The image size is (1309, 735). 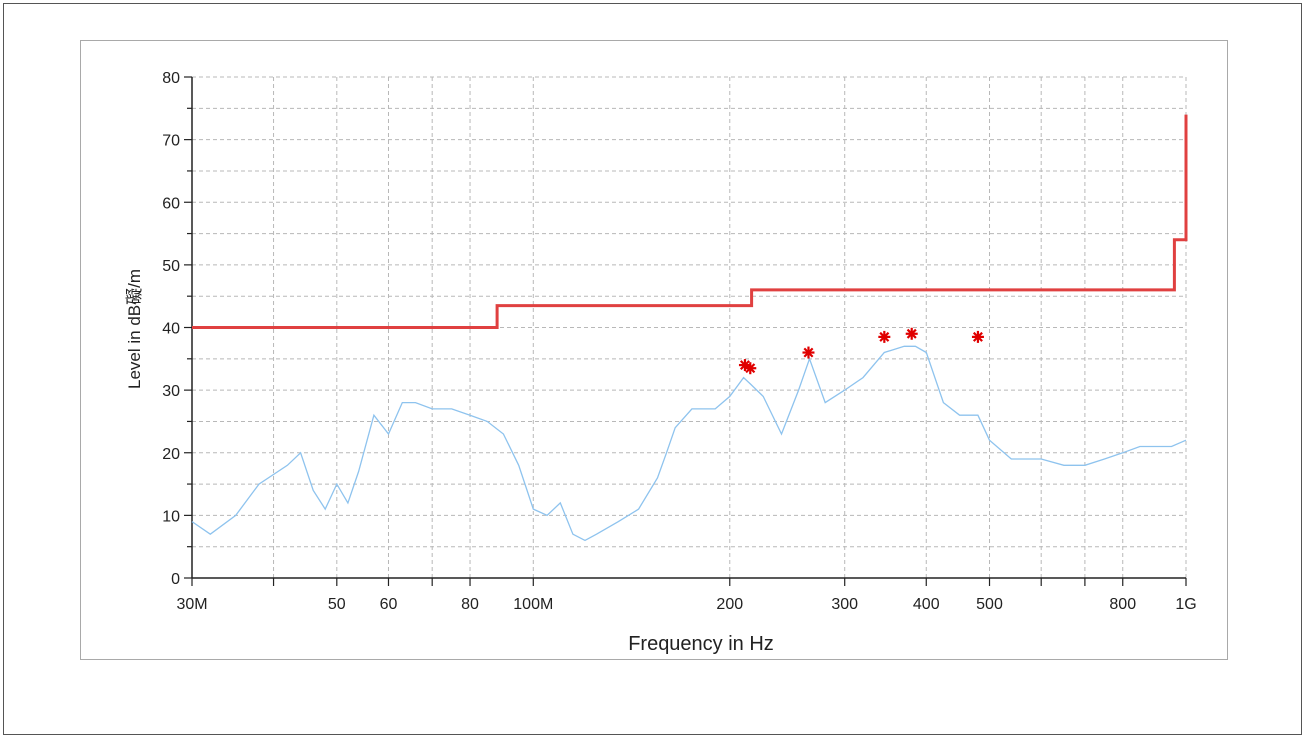 I want to click on x-tick-label: 50, so click(x=337, y=604).